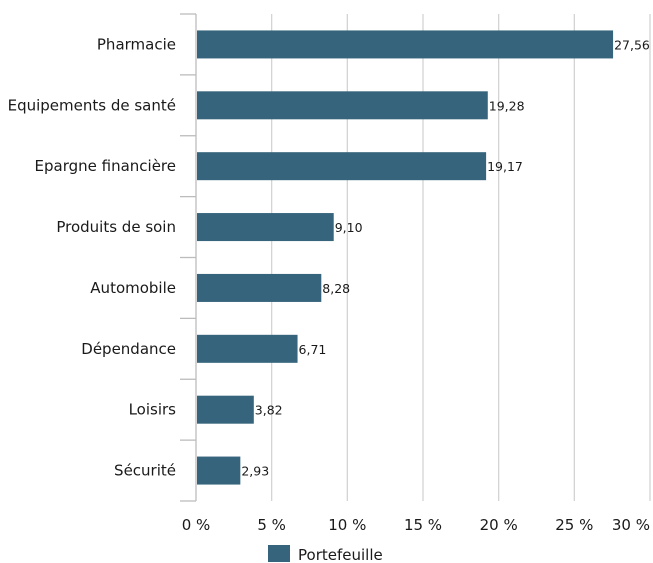 The width and height of the screenshot is (653, 563). I want to click on category-label: Produits de soin, so click(116, 227).